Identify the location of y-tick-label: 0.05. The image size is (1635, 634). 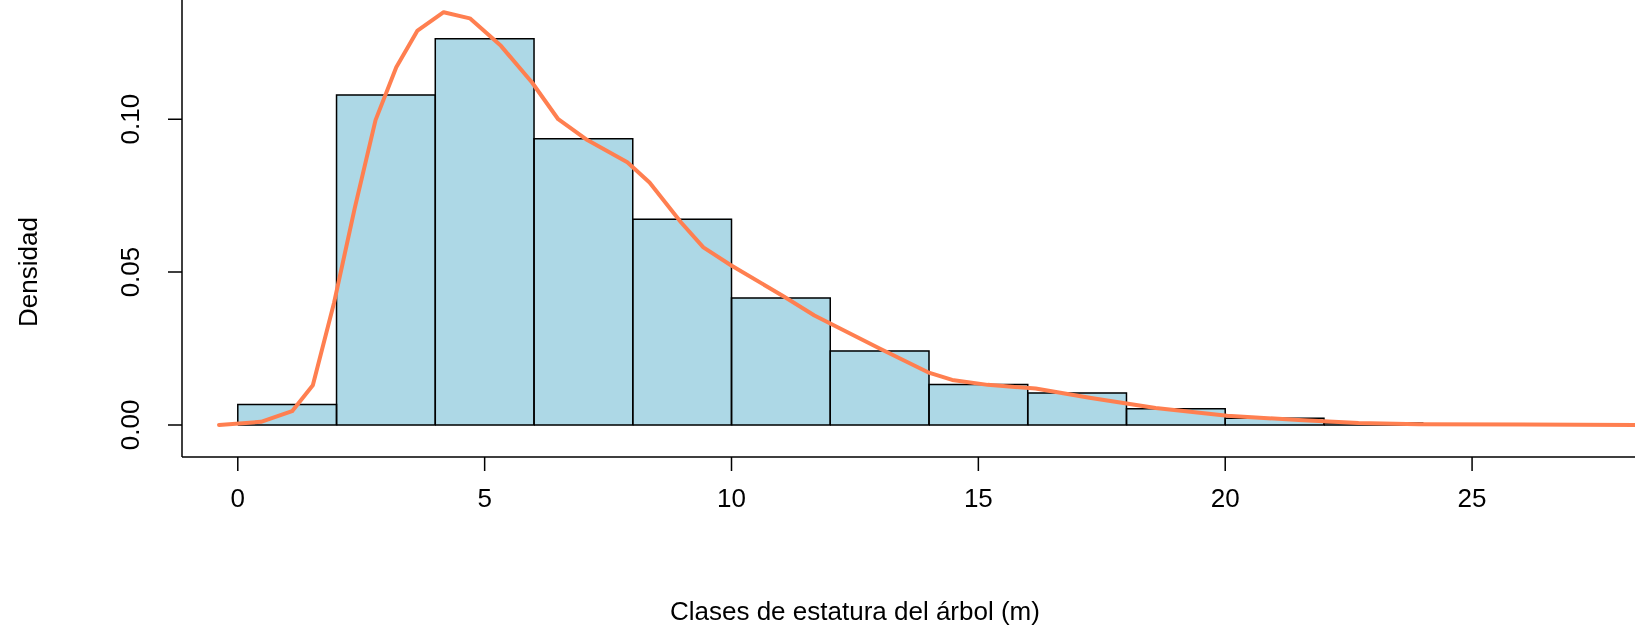
(130, 272).